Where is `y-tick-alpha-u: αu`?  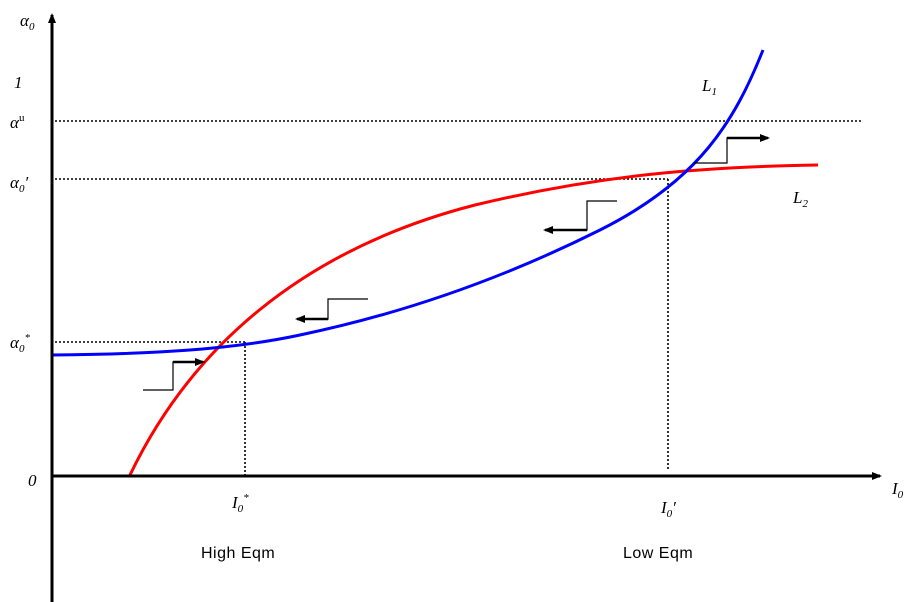 y-tick-alpha-u: αu is located at coordinates (17, 122).